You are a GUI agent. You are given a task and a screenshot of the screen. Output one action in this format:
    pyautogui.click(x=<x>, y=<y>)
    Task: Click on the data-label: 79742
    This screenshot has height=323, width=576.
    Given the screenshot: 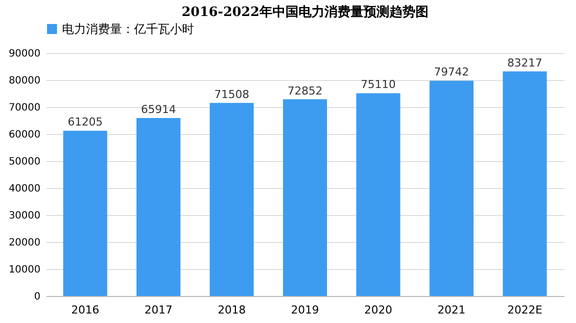 What is the action you would take?
    pyautogui.click(x=452, y=72)
    